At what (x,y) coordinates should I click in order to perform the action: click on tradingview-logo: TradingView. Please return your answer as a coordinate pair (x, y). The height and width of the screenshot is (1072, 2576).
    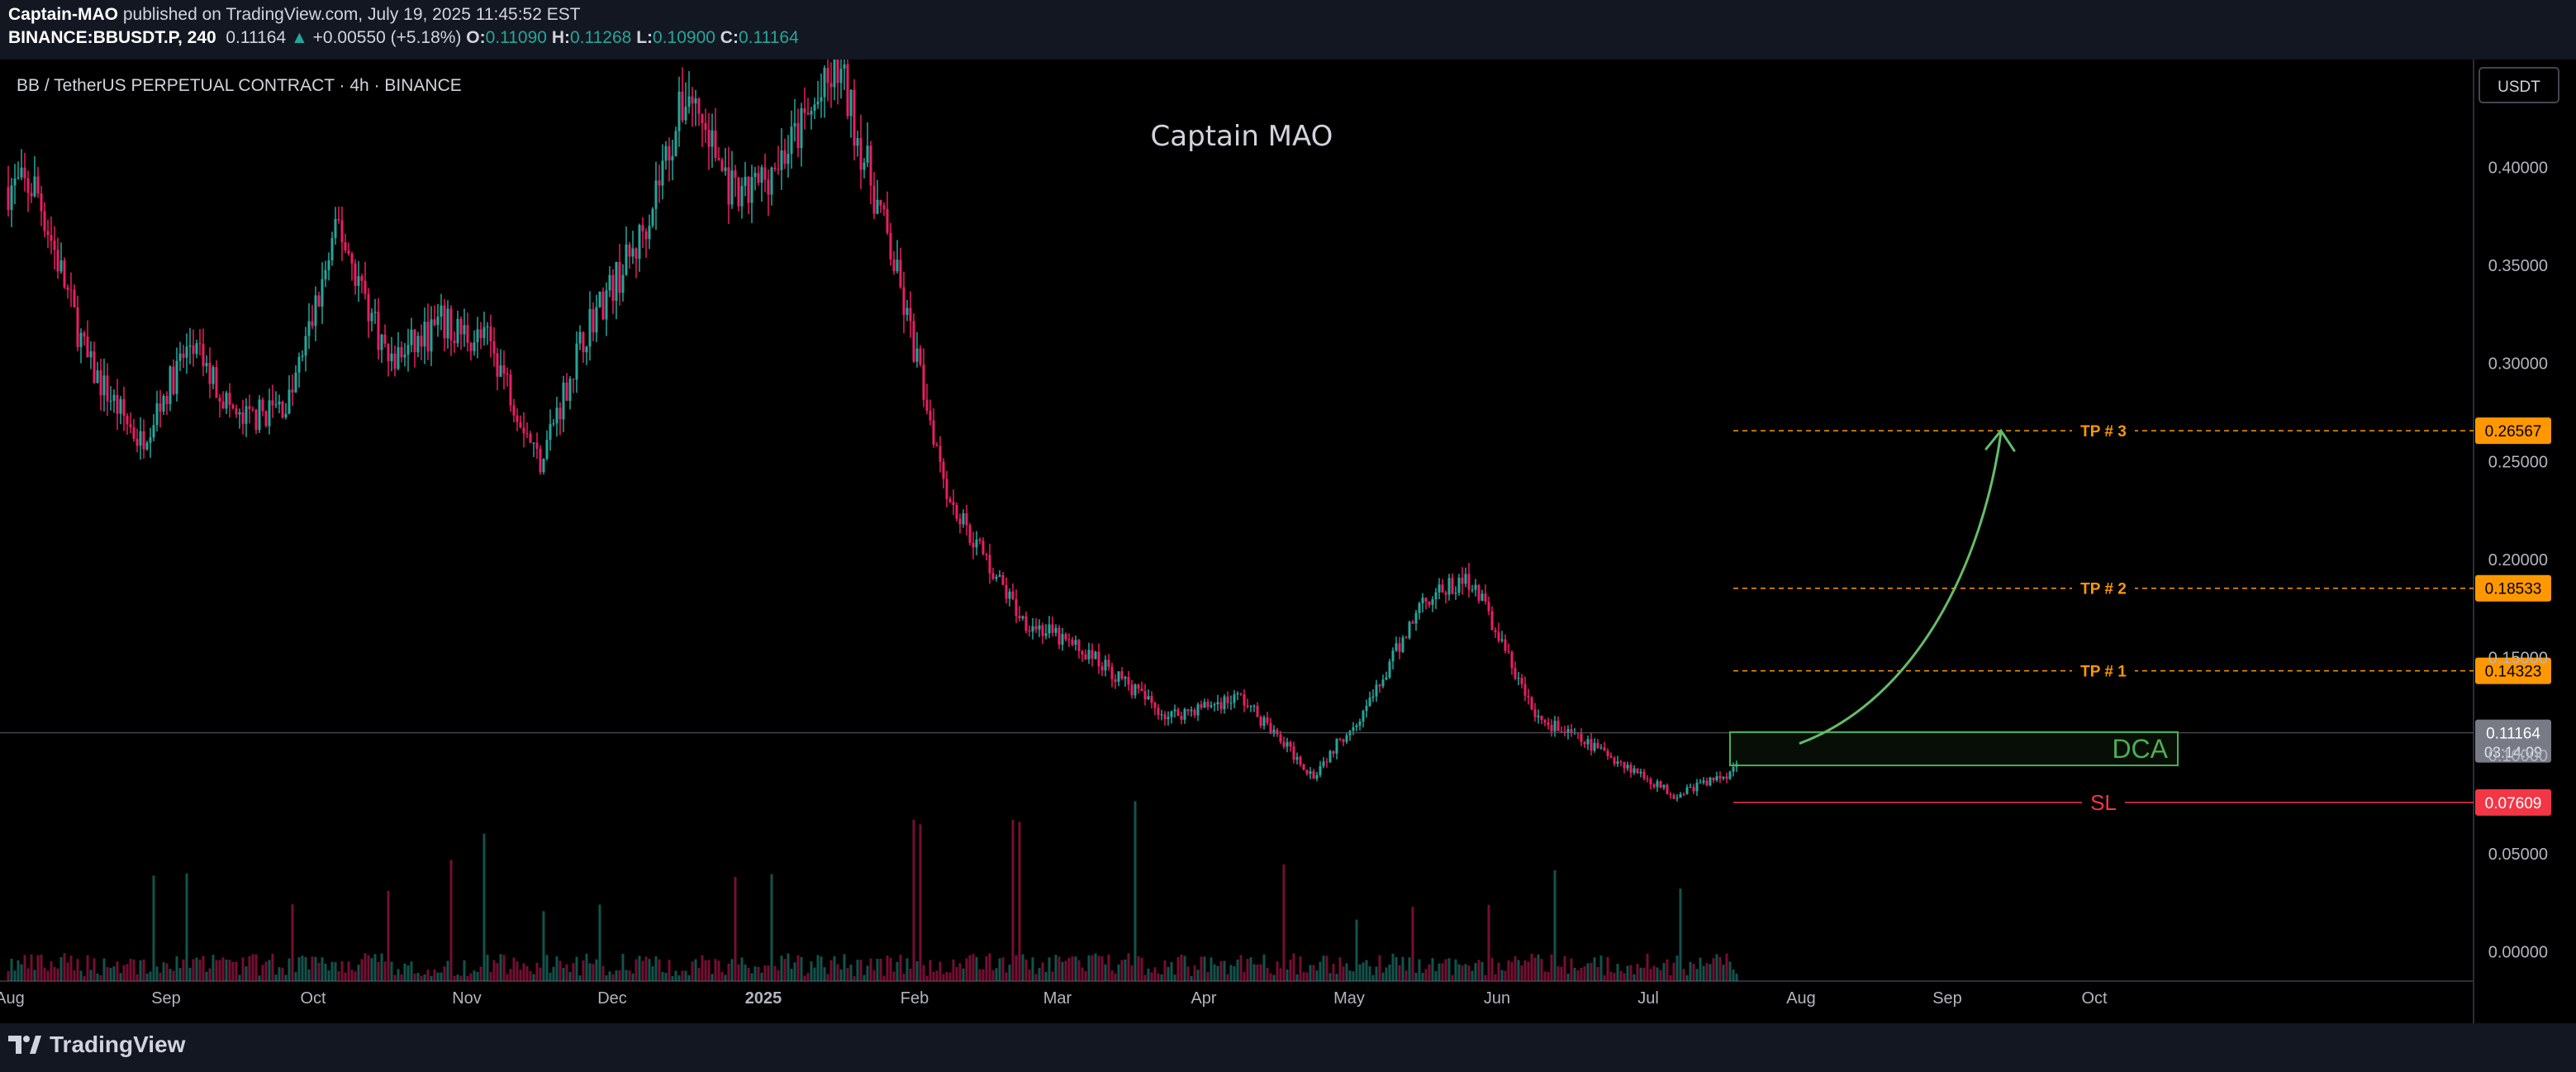
    Looking at the image, I should click on (96, 1045).